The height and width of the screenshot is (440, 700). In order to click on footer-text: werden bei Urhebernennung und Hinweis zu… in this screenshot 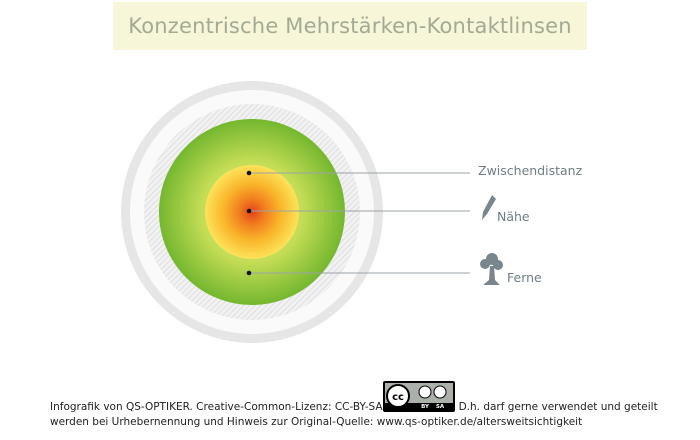, I will do `click(316, 422)`.